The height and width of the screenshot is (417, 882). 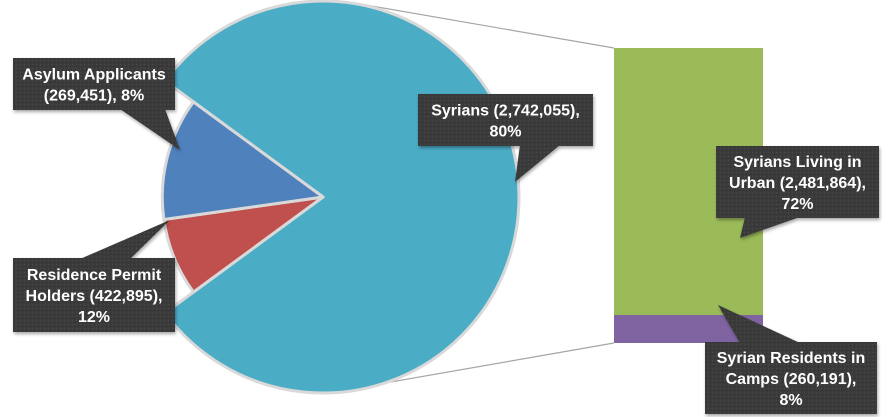 What do you see at coordinates (505, 132) in the screenshot?
I see `data-label-text: 80%` at bounding box center [505, 132].